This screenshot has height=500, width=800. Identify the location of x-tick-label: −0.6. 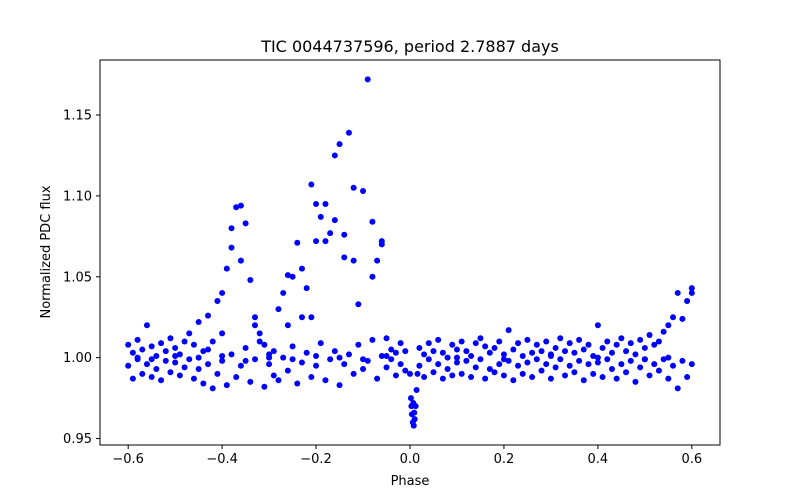
(128, 459).